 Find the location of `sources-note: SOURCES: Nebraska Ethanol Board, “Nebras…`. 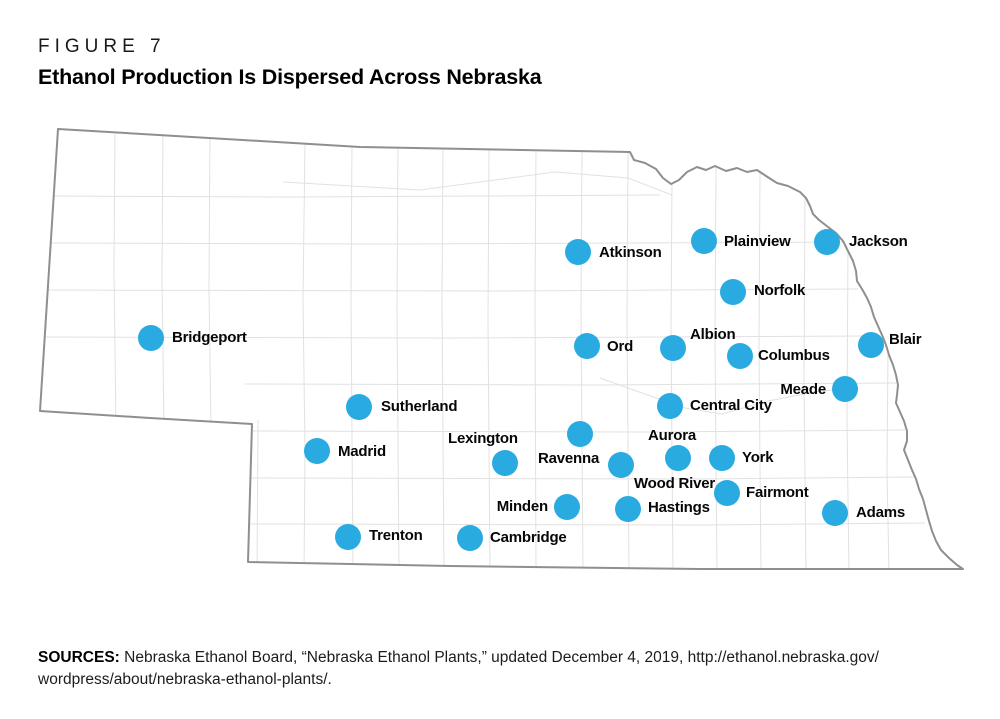

sources-note: SOURCES: Nebraska Ethanol Board, “Nebras… is located at coordinates (493, 669).